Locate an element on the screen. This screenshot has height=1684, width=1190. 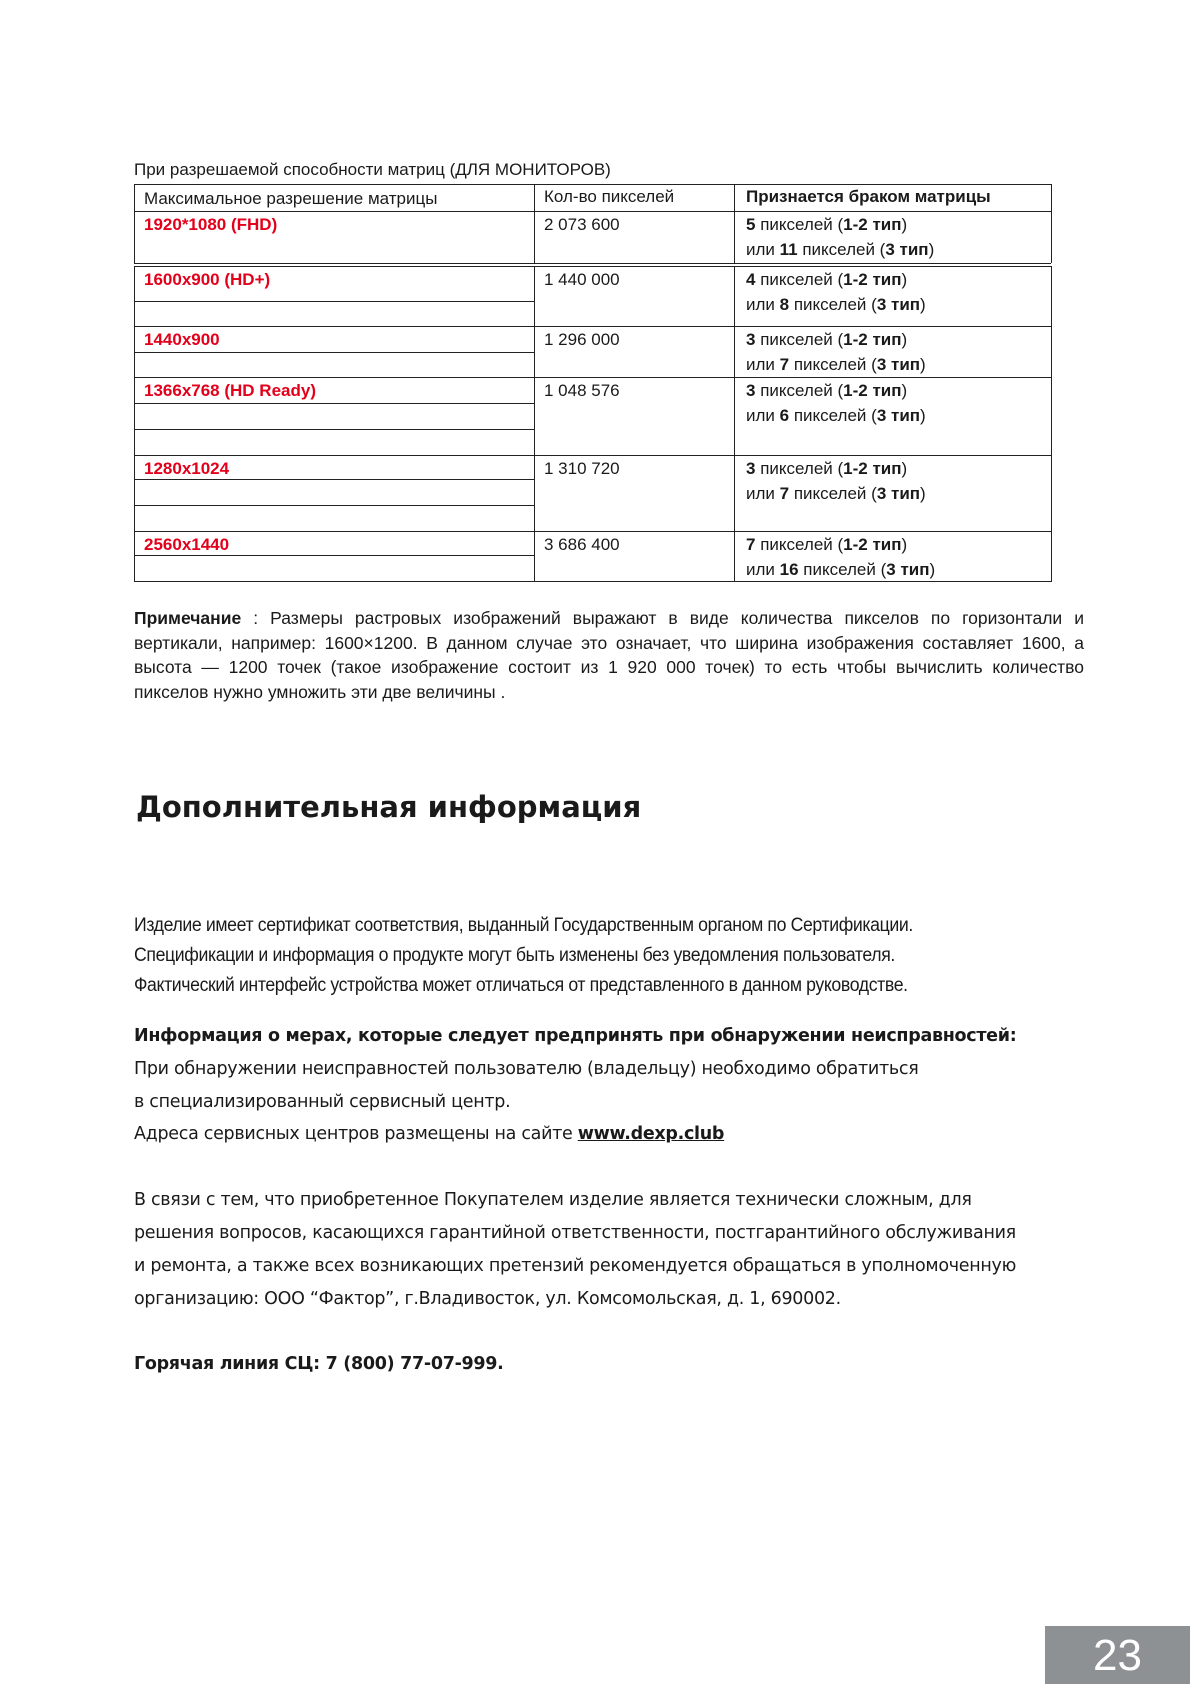
defect-line-1: 7 пикселей (1-2 тип) is located at coordinates (827, 544).